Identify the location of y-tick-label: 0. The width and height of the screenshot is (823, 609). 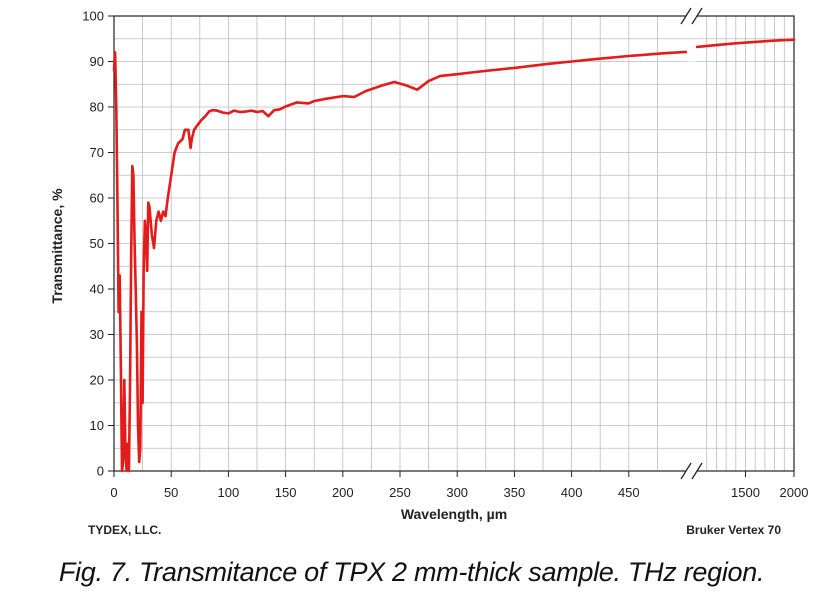
(100, 471).